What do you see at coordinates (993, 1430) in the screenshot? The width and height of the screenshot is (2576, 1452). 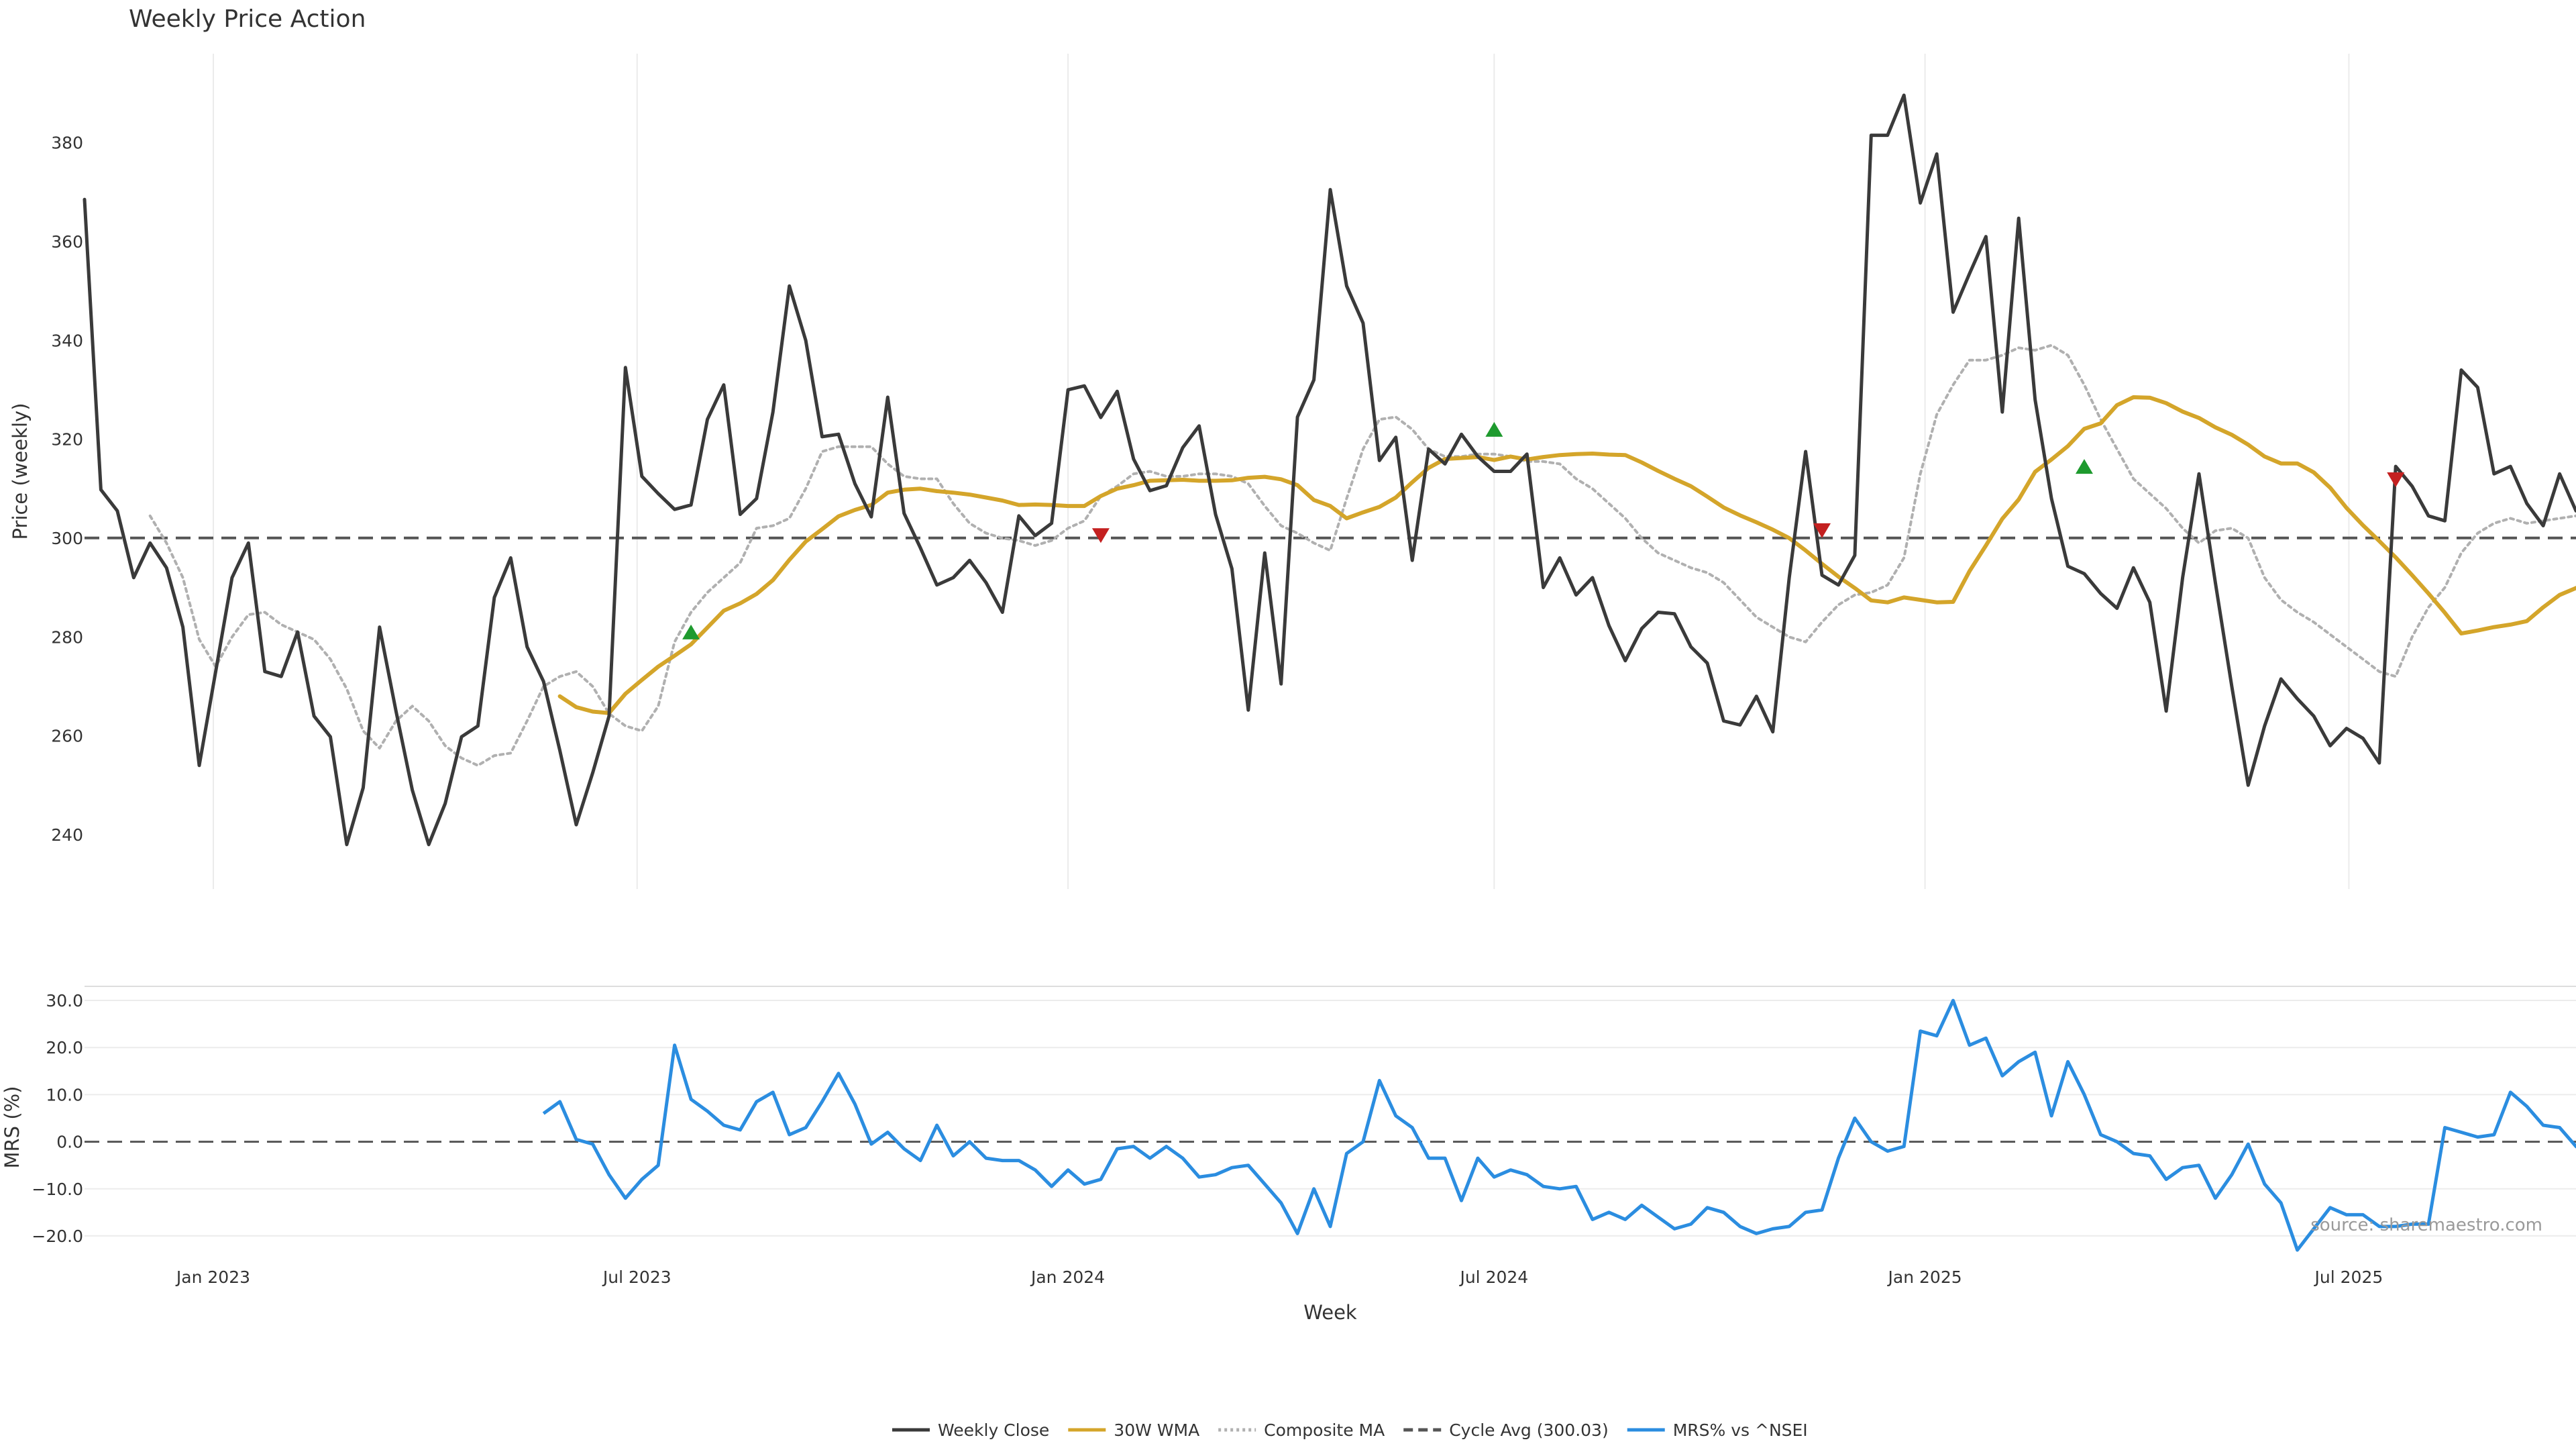 I see `legend-item-0: Weekly Close` at bounding box center [993, 1430].